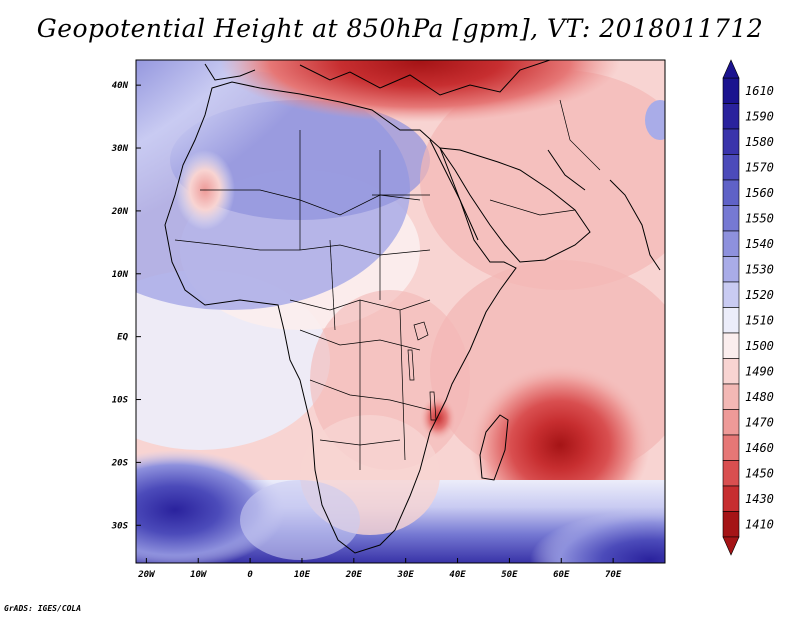  What do you see at coordinates (759, 422) in the screenshot?
I see `colorbar-label: 1470` at bounding box center [759, 422].